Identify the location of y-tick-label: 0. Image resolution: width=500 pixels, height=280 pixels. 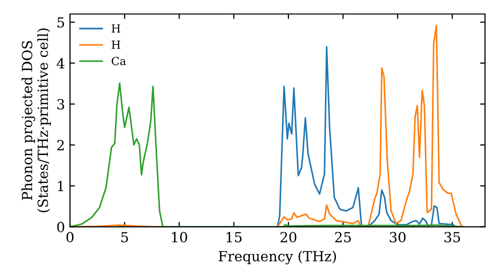
(60, 227).